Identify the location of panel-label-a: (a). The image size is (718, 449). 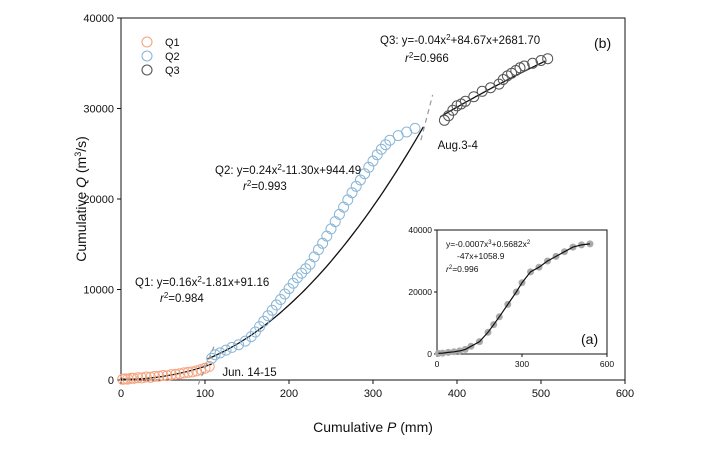
(589, 339).